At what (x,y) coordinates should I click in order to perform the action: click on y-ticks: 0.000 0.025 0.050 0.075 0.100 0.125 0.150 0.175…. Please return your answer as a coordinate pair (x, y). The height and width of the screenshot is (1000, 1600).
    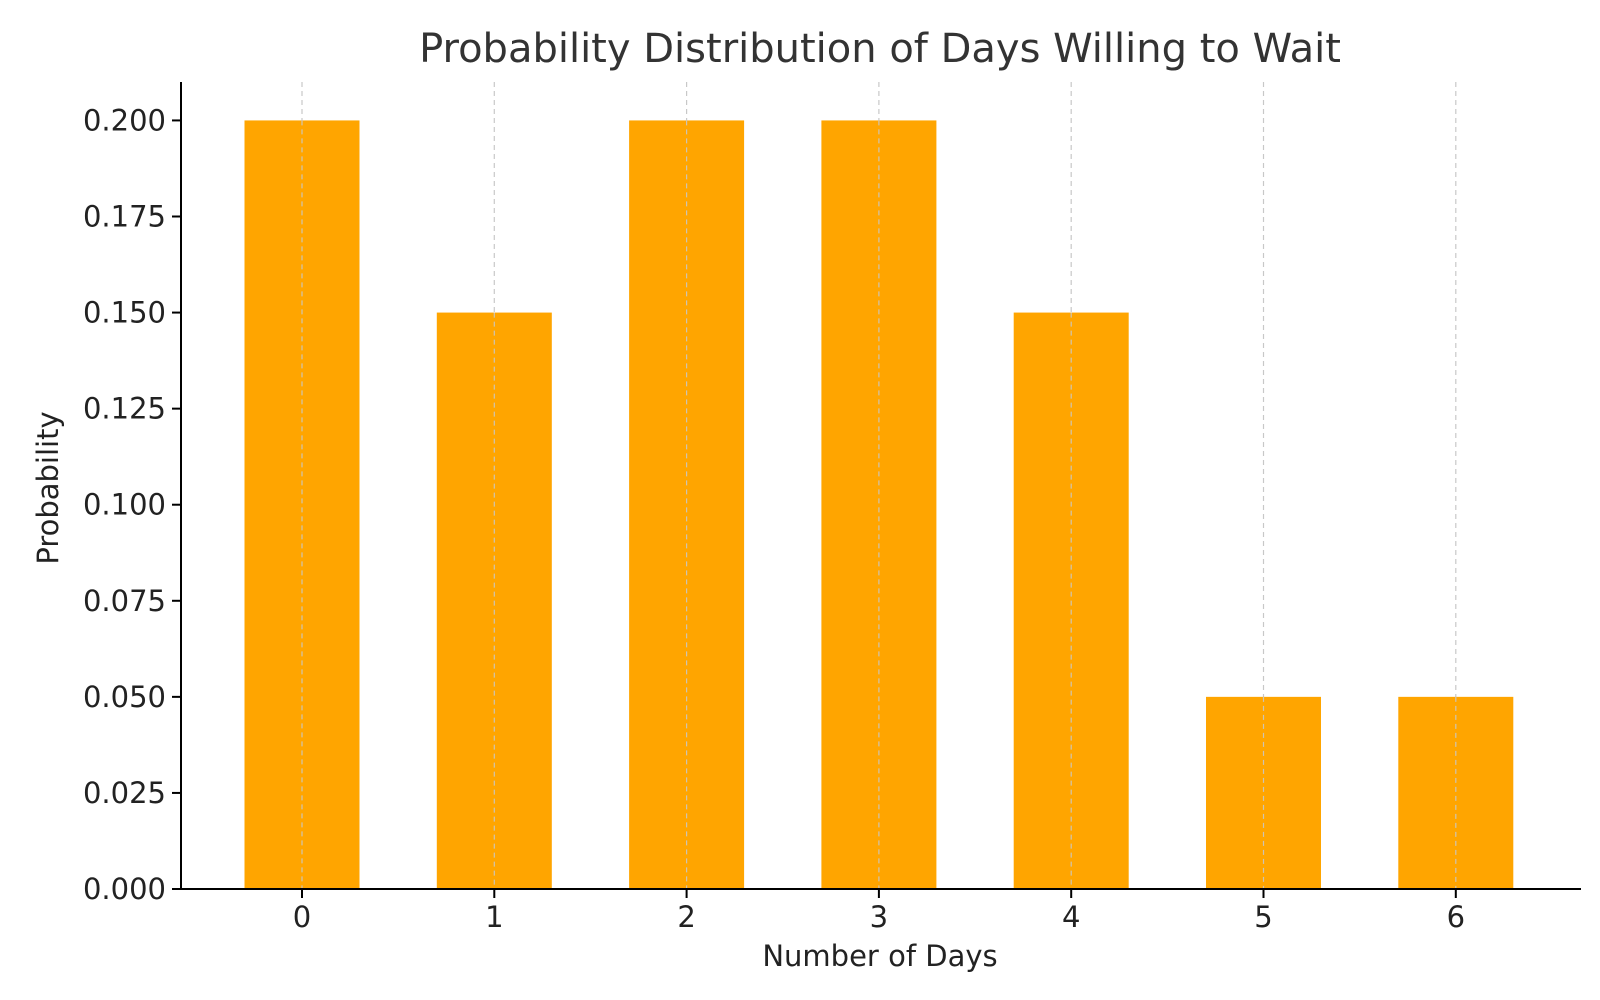
    Looking at the image, I should click on (132, 504).